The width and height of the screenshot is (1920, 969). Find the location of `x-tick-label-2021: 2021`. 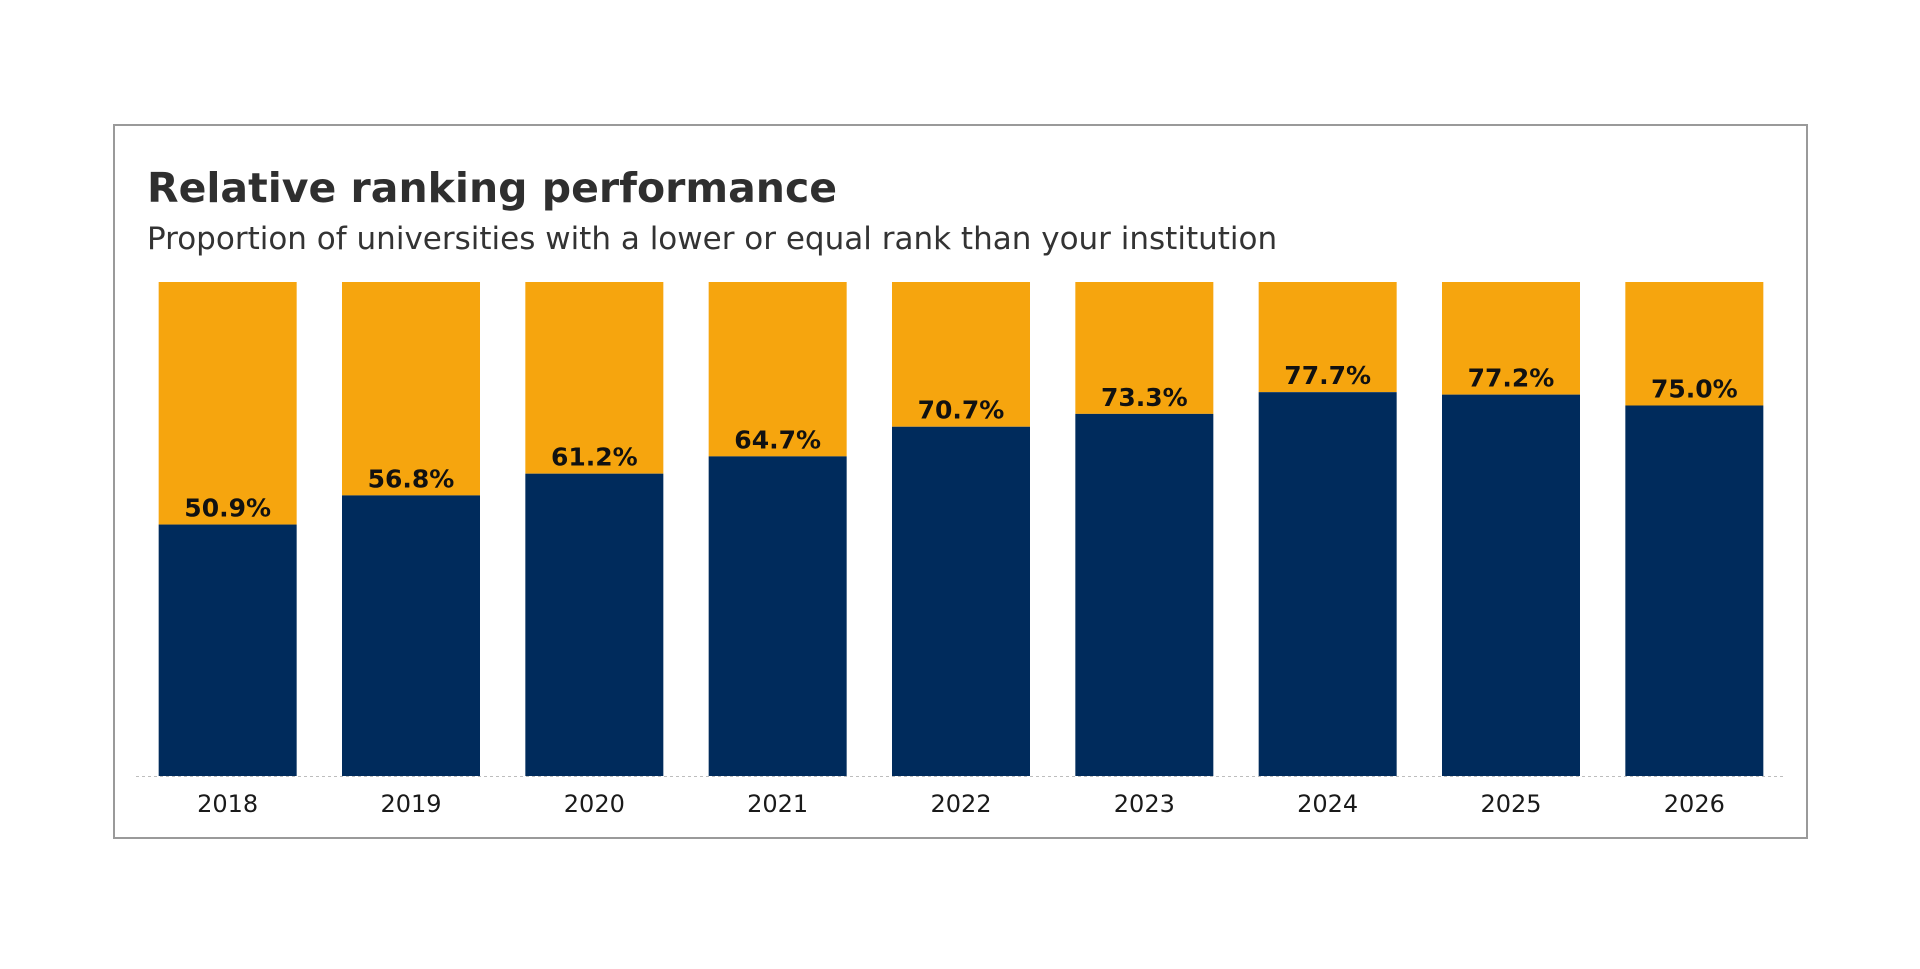

x-tick-label-2021: 2021 is located at coordinates (777, 804).